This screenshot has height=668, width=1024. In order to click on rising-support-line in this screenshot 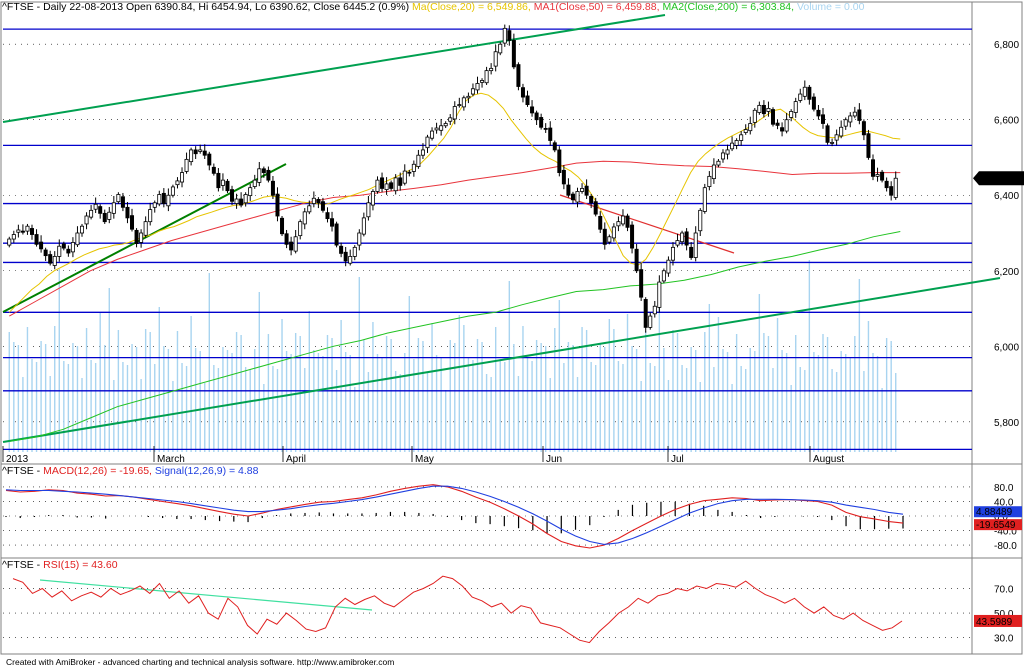, I will do `click(144, 238)`.